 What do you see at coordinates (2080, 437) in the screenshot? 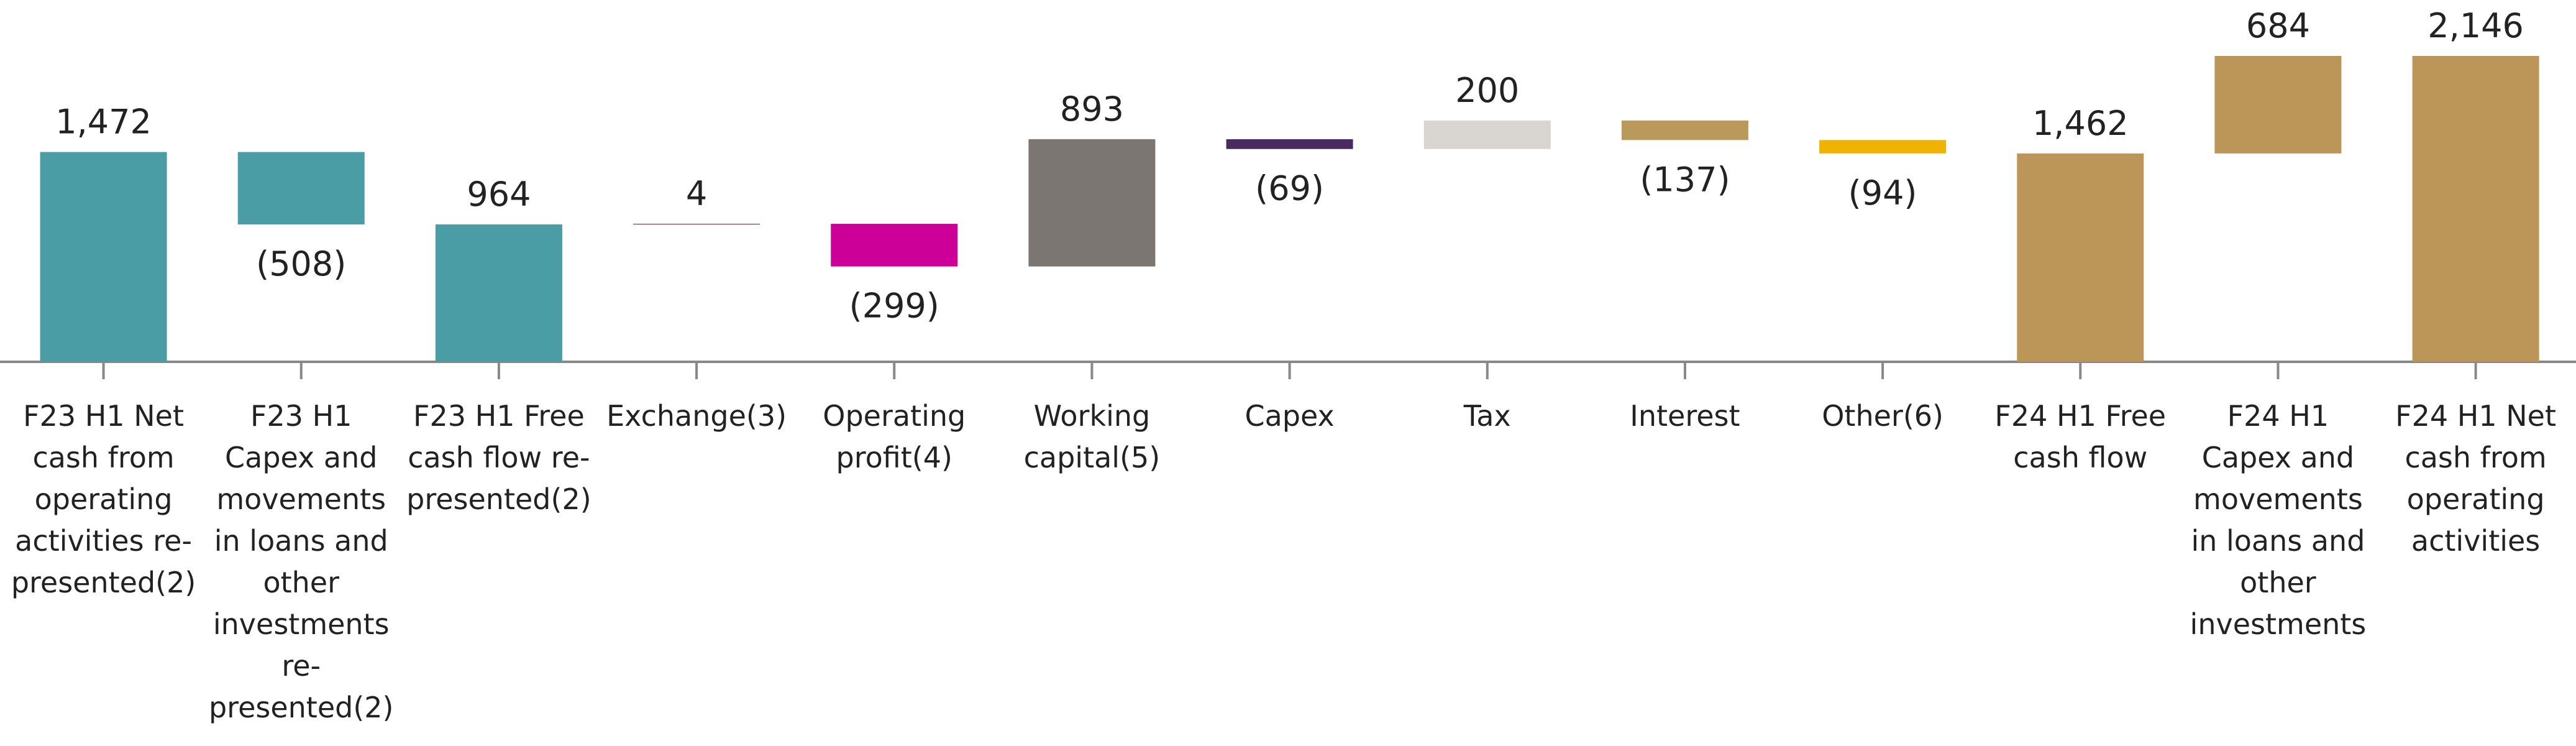
I see `x-tick-label: F24 H1 Free cash flow` at bounding box center [2080, 437].